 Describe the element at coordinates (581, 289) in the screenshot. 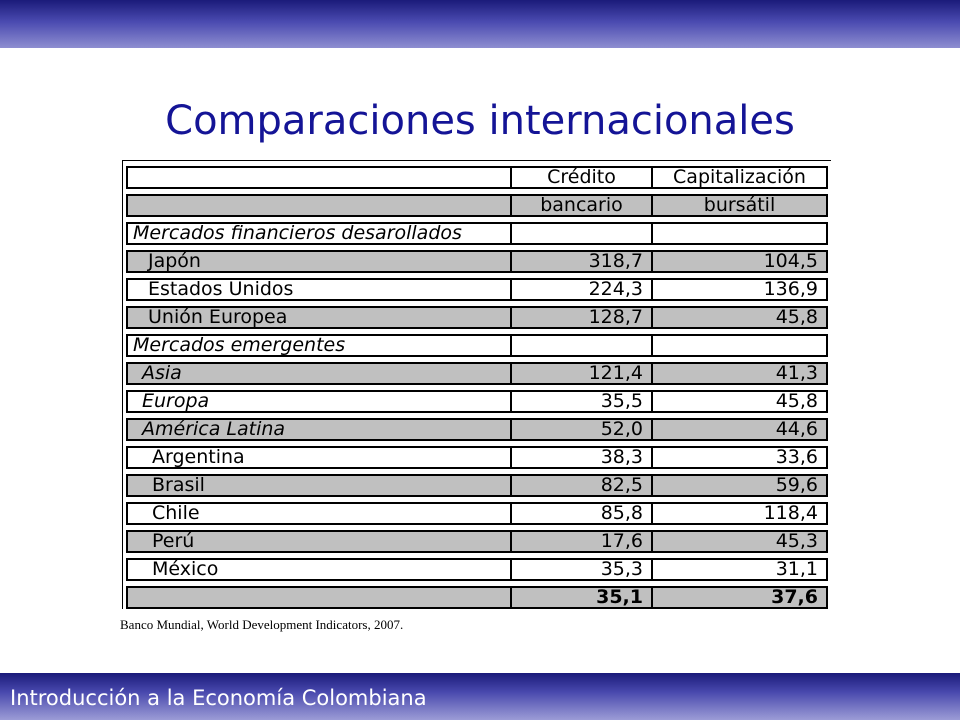

I see `row-credit: 224,3` at that location.